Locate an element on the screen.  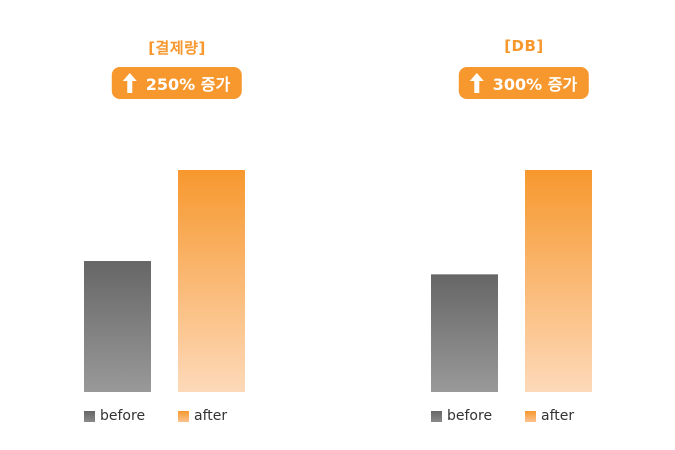
increase-badge: 250% 증가 is located at coordinates (177, 83).